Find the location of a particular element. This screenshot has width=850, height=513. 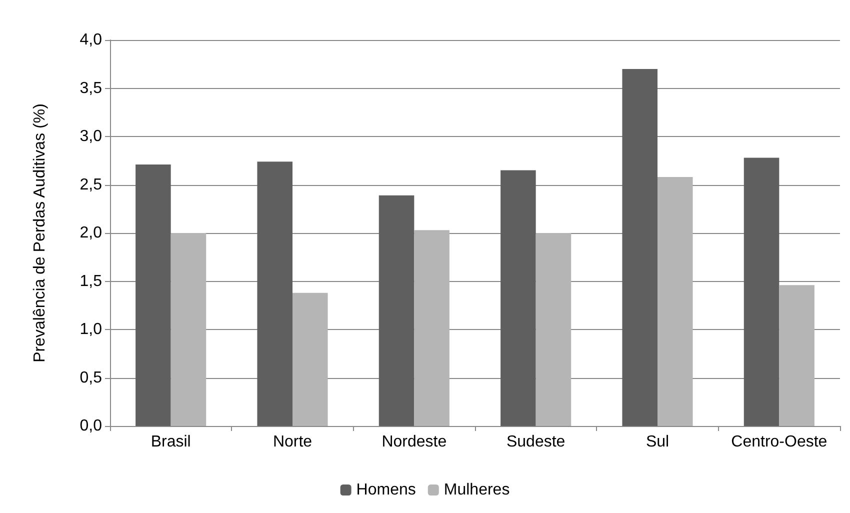

legend-label: Homens is located at coordinates (386, 490).